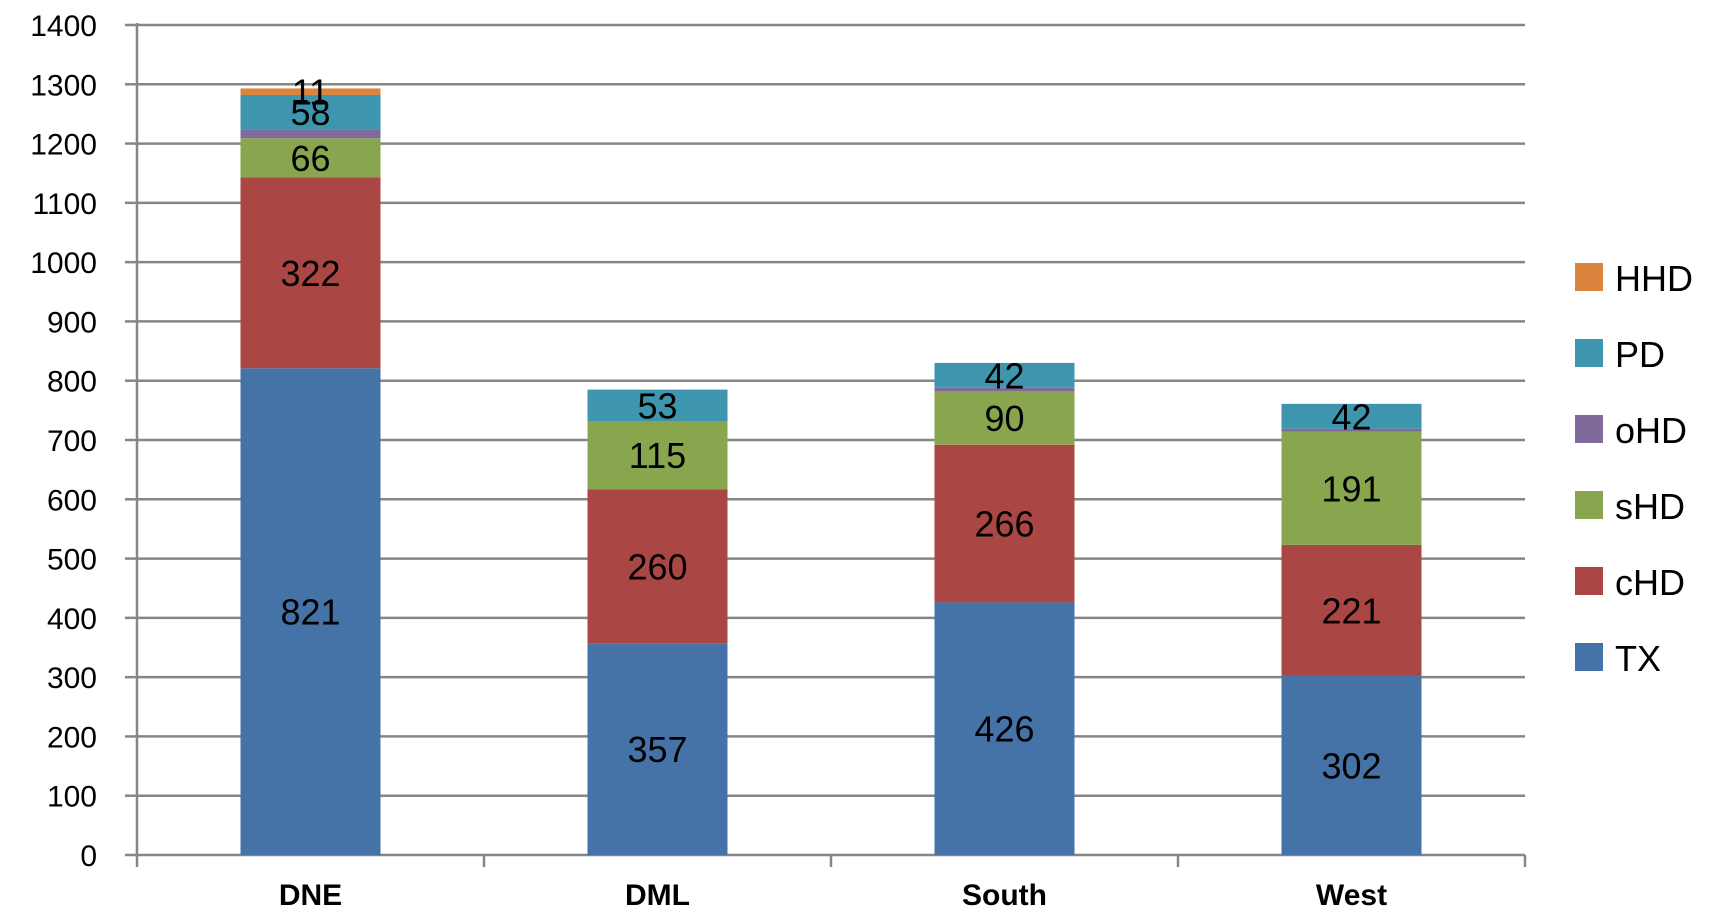  What do you see at coordinates (310, 134) in the screenshot?
I see `bar-segment-oHD-DNE` at bounding box center [310, 134].